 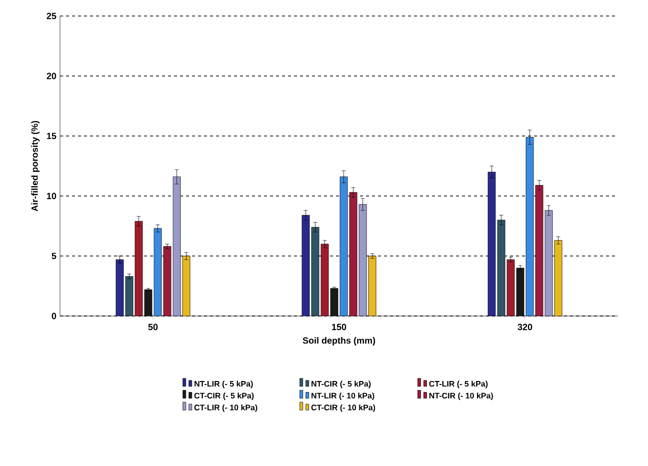 I want to click on legend-label: NT-CIR (- 10 kPa), so click(x=461, y=396).